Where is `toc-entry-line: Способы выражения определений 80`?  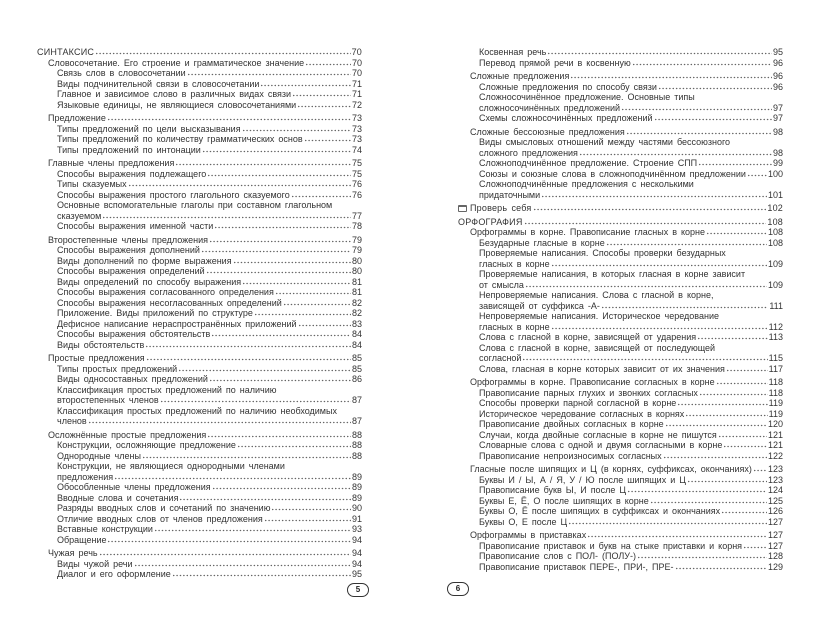 toc-entry-line: Способы выражения определений 80 is located at coordinates (209, 271).